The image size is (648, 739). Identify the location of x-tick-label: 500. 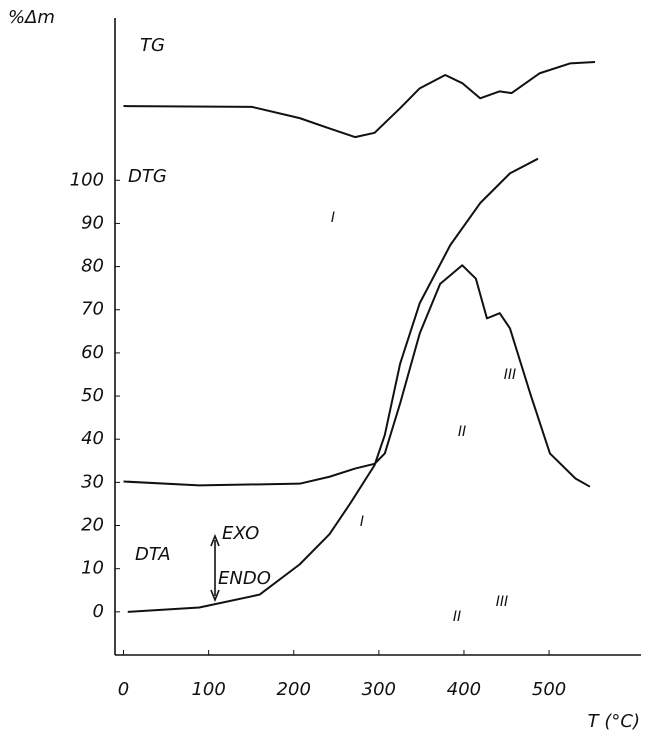
(549, 689).